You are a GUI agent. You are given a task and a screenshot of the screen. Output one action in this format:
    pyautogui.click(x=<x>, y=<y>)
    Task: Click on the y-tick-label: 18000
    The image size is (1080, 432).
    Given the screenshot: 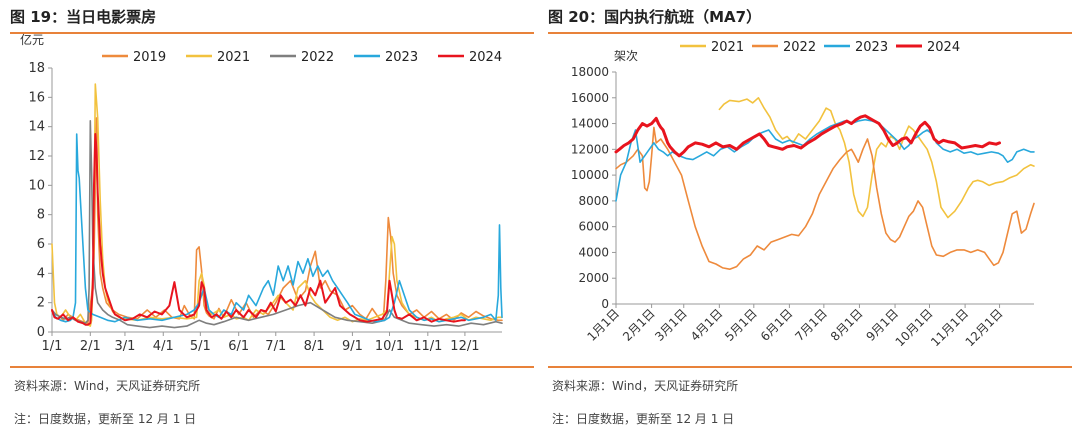 What is the action you would take?
    pyautogui.click(x=590, y=72)
    